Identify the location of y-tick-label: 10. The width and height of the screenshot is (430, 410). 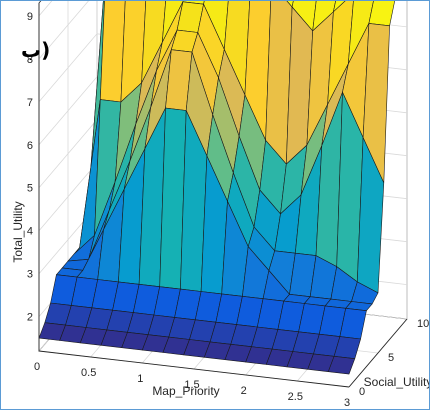
(423, 324).